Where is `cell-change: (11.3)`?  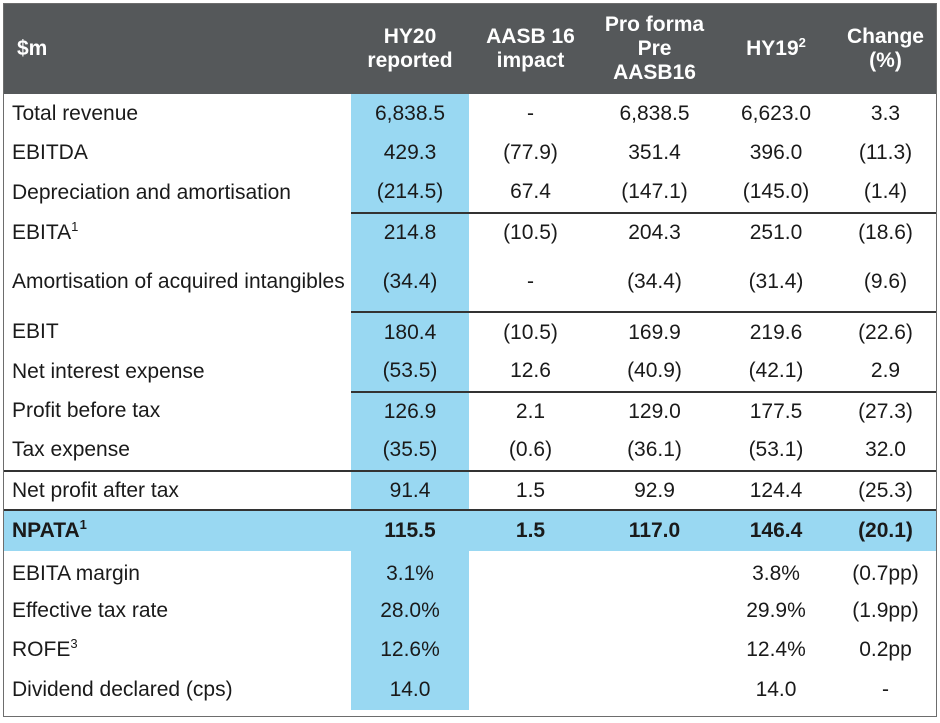 cell-change: (11.3) is located at coordinates (885, 153).